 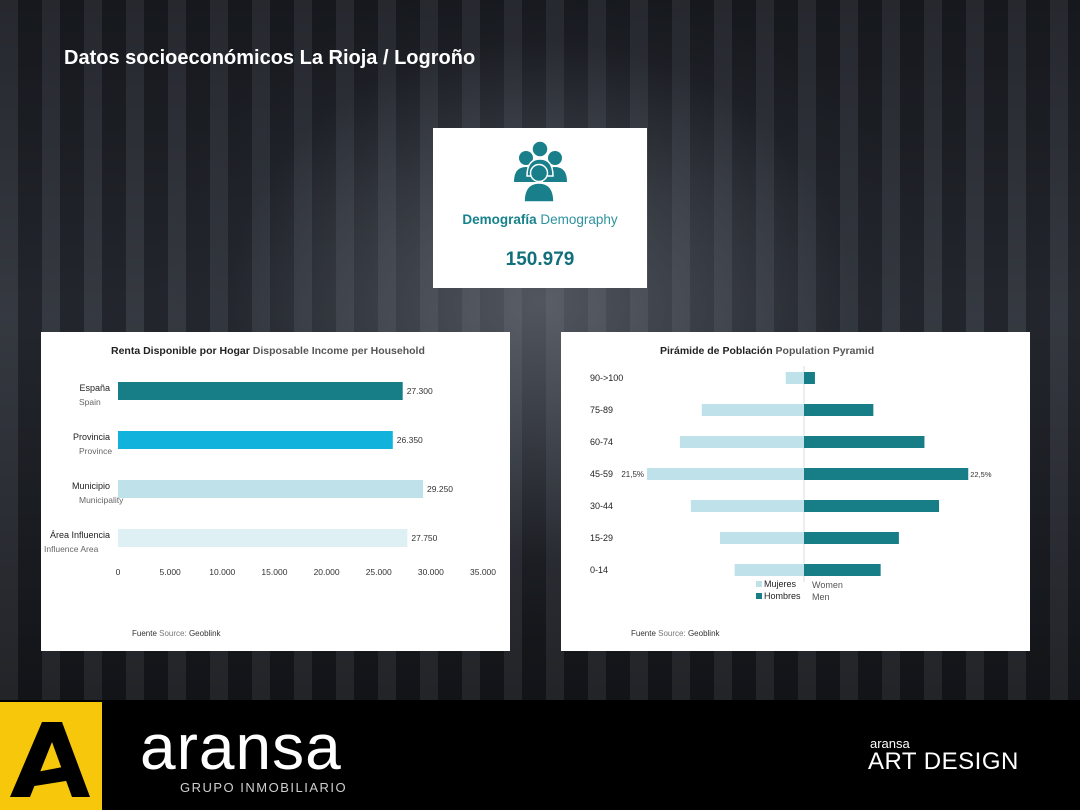 I want to click on pyramid-source-name: Geoblink, so click(x=703, y=633).